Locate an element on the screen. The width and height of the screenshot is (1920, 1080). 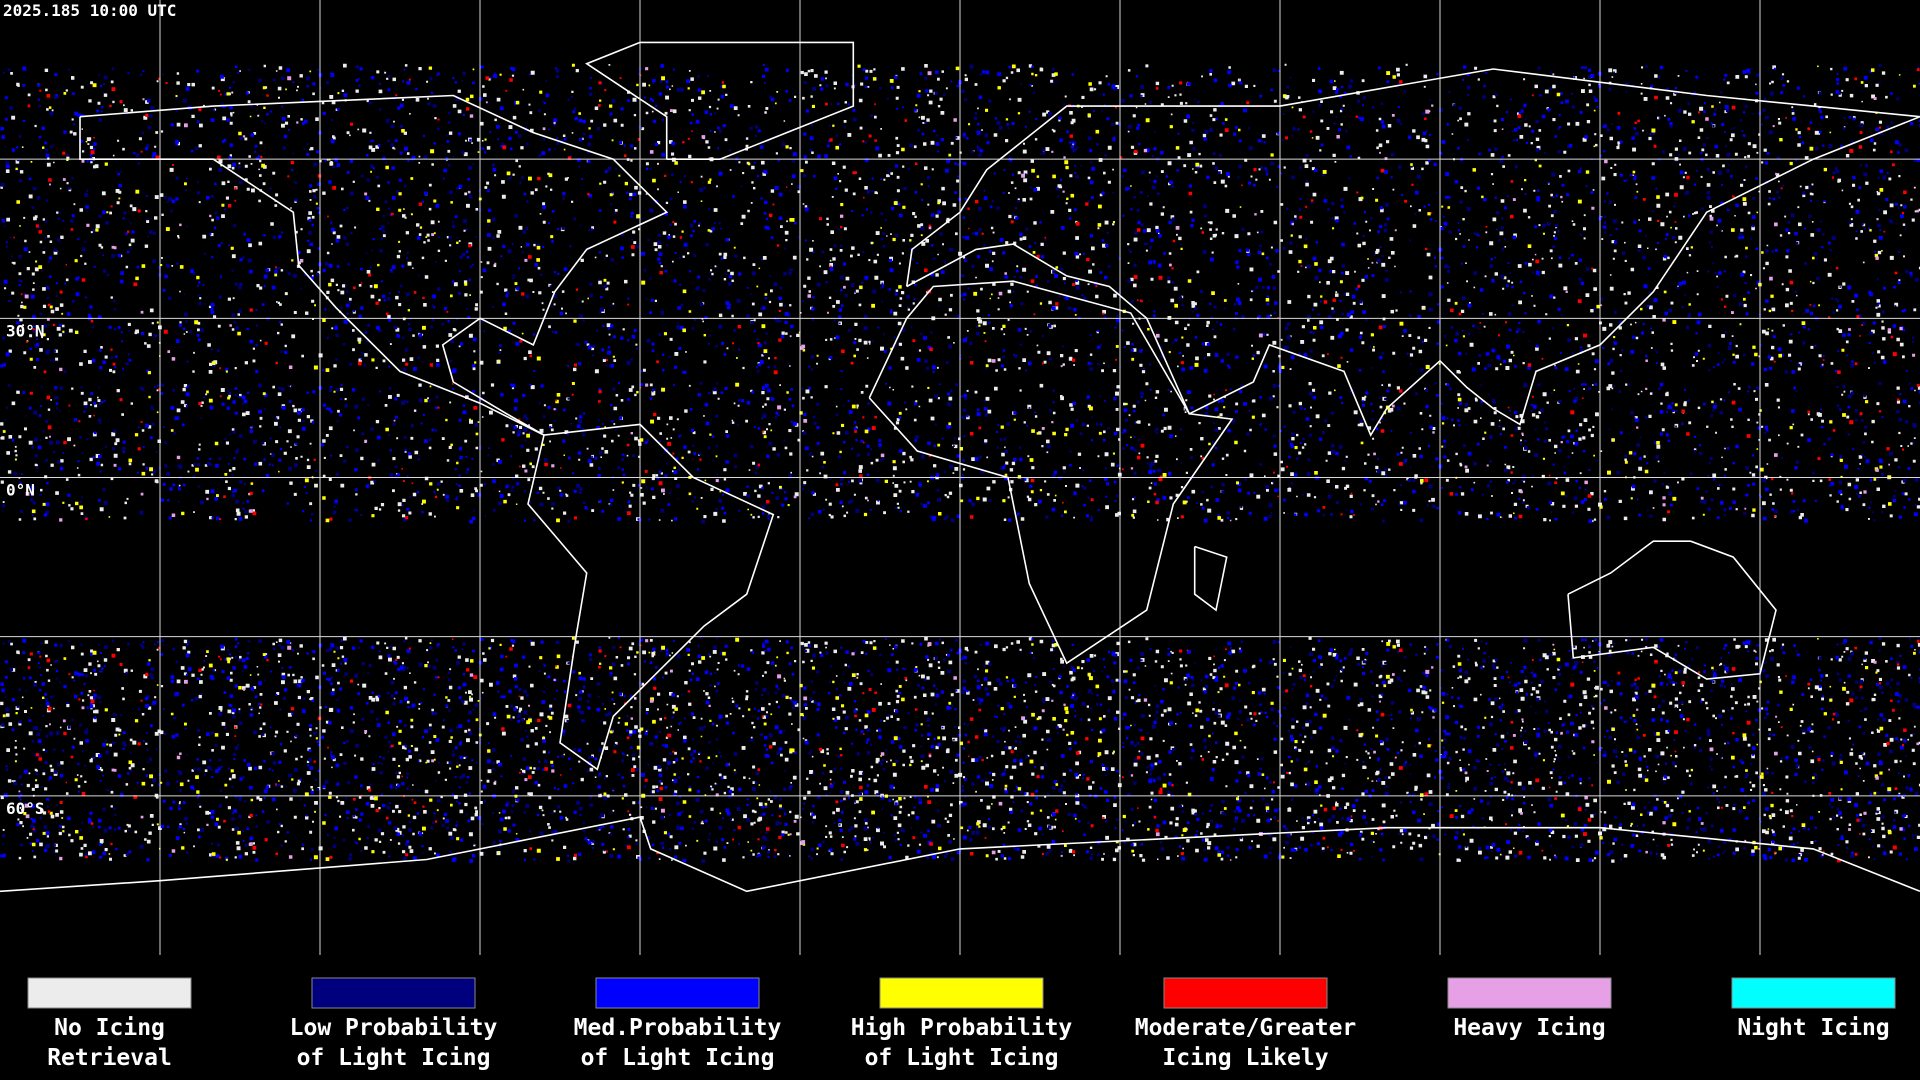
legend-label: Retrieval is located at coordinates (109, 1058).